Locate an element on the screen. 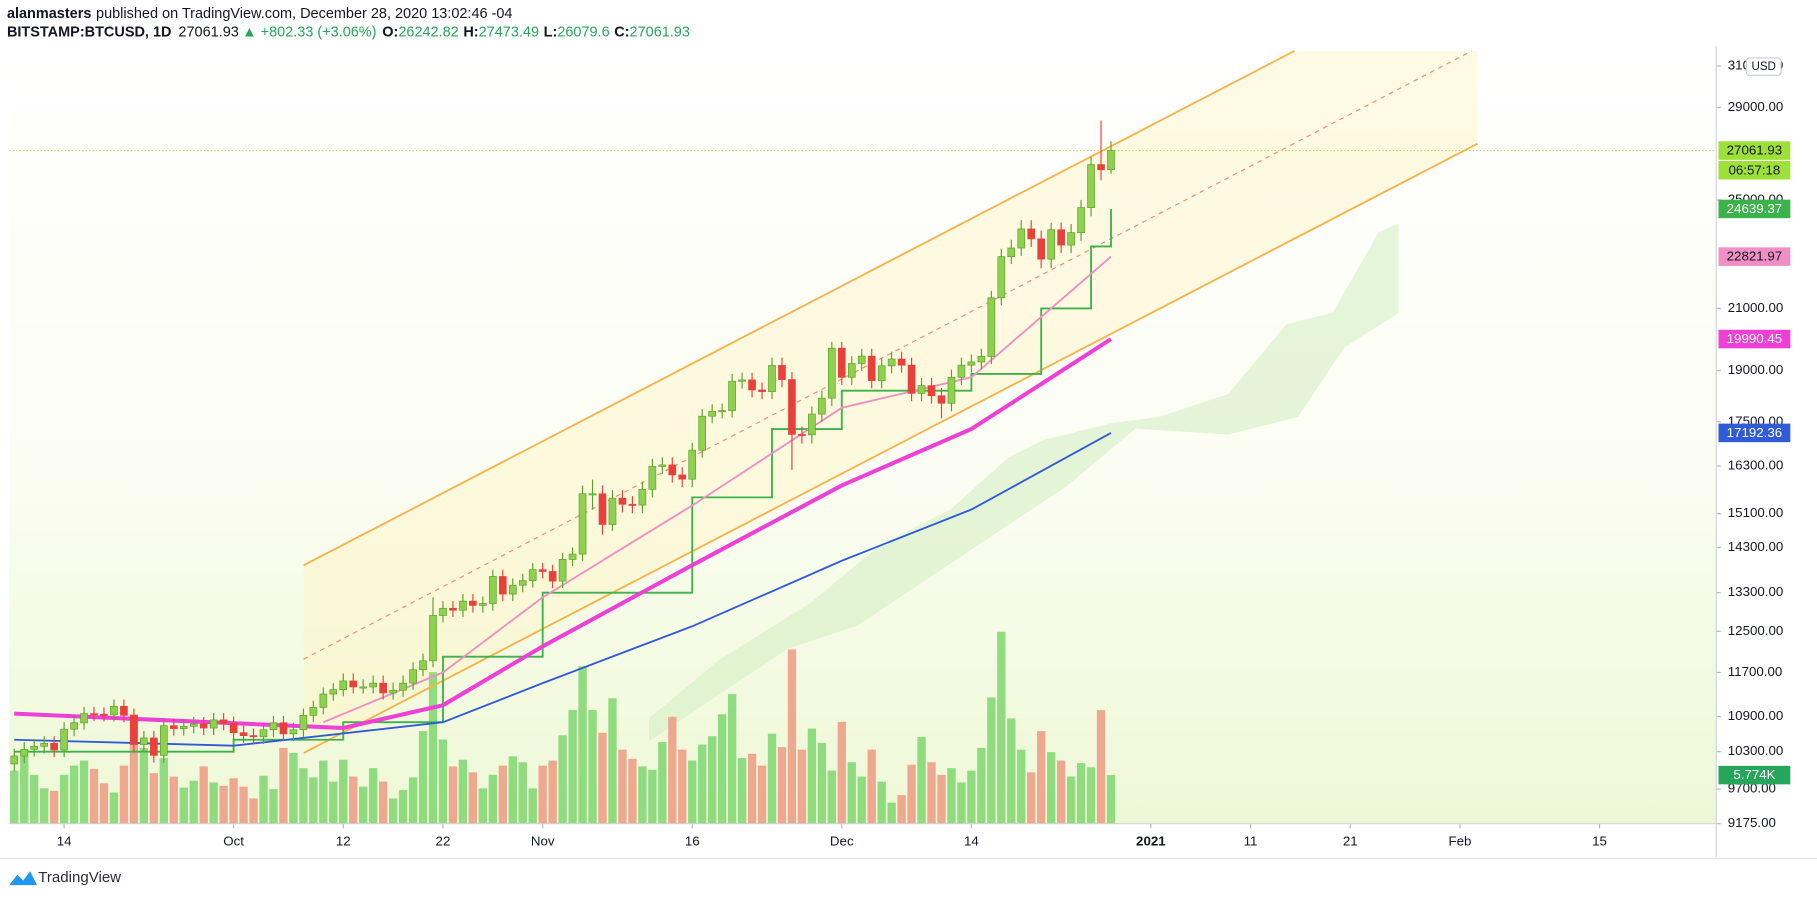  x-tick-label: 11 is located at coordinates (1251, 841).